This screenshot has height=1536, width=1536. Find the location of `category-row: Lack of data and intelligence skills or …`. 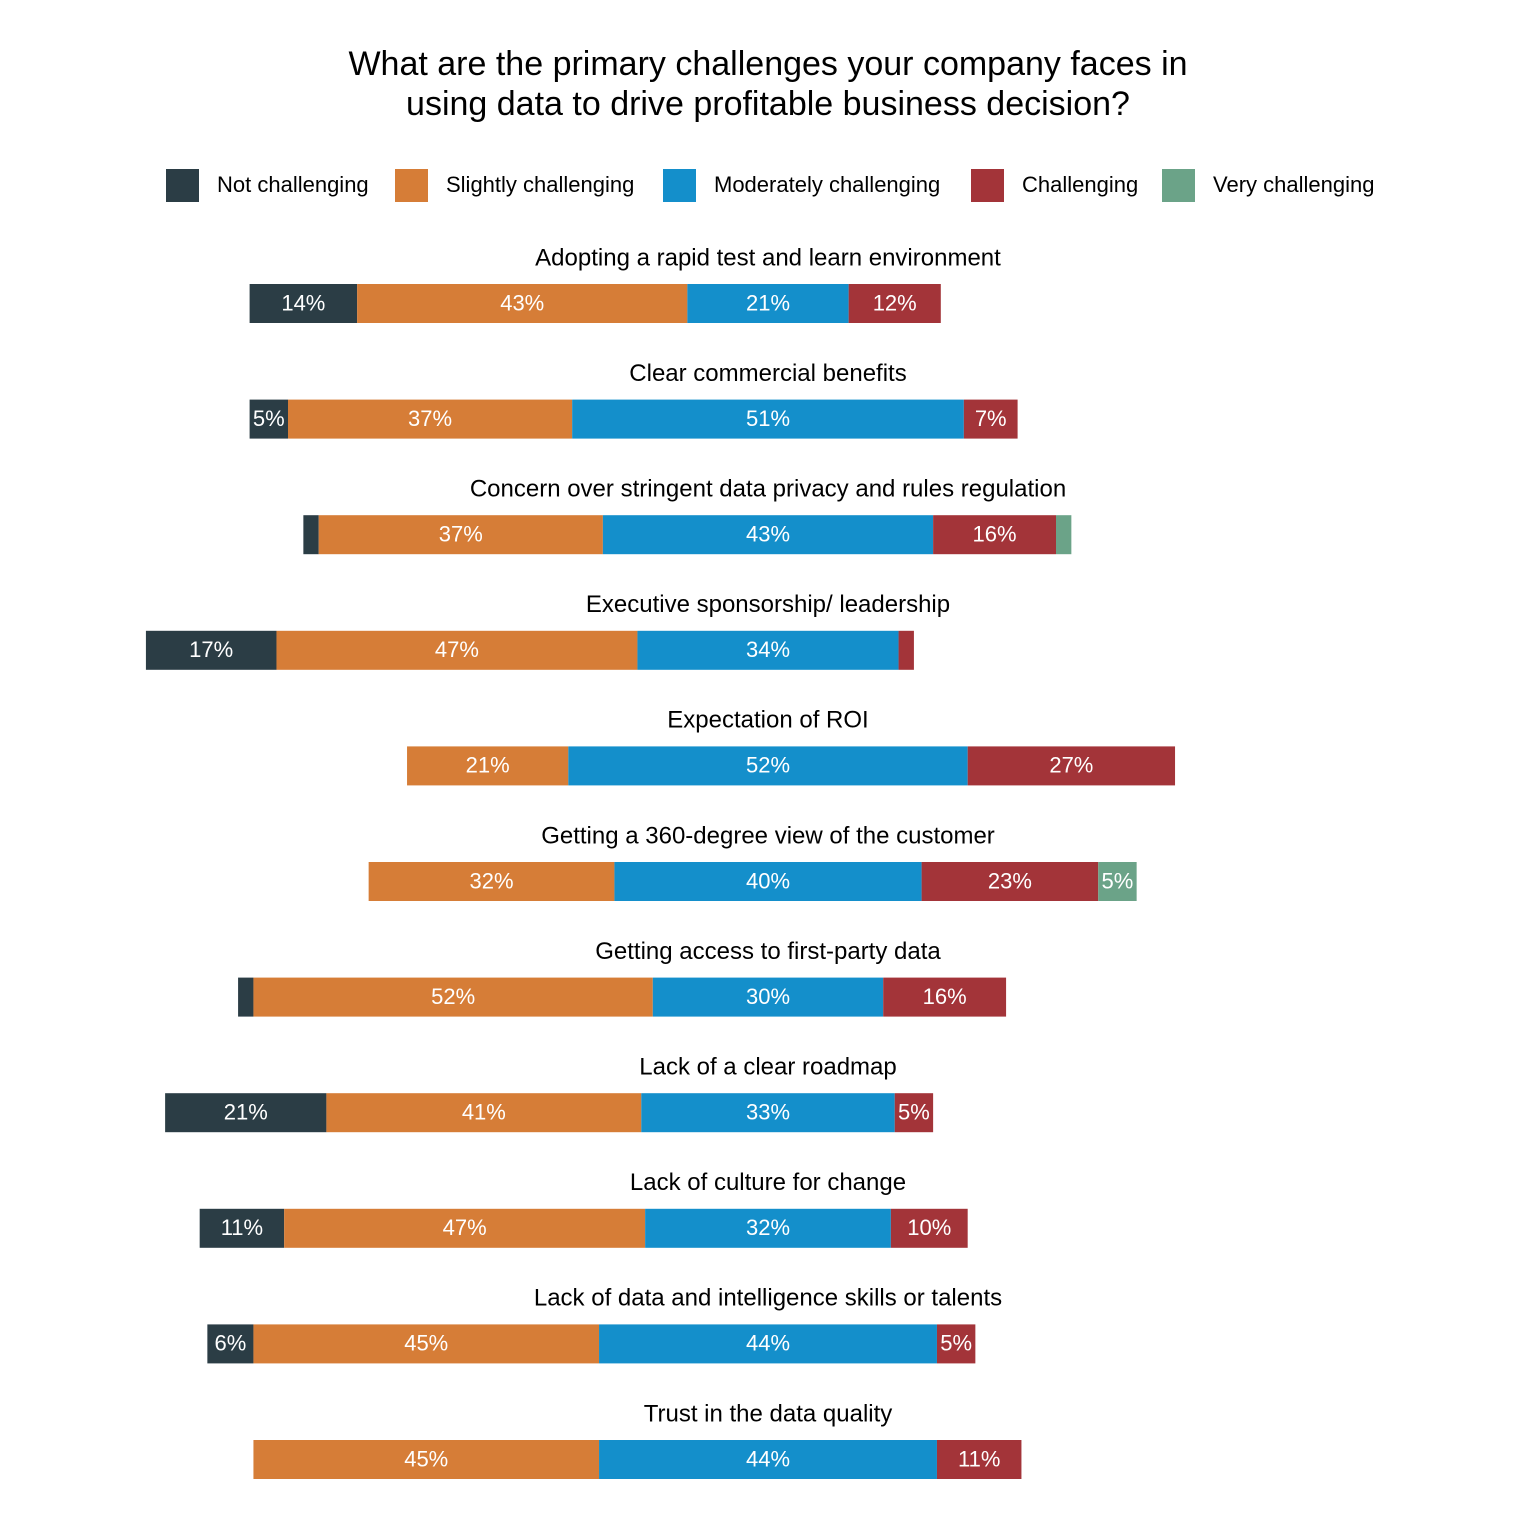

category-row: Lack of data and intelligence skills or … is located at coordinates (604, 1324).